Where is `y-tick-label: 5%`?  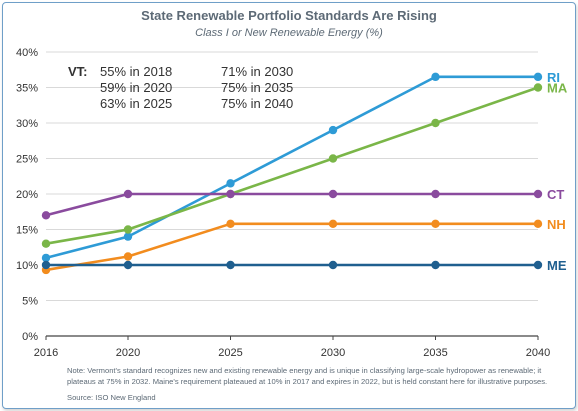 y-tick-label: 5% is located at coordinates (30, 302).